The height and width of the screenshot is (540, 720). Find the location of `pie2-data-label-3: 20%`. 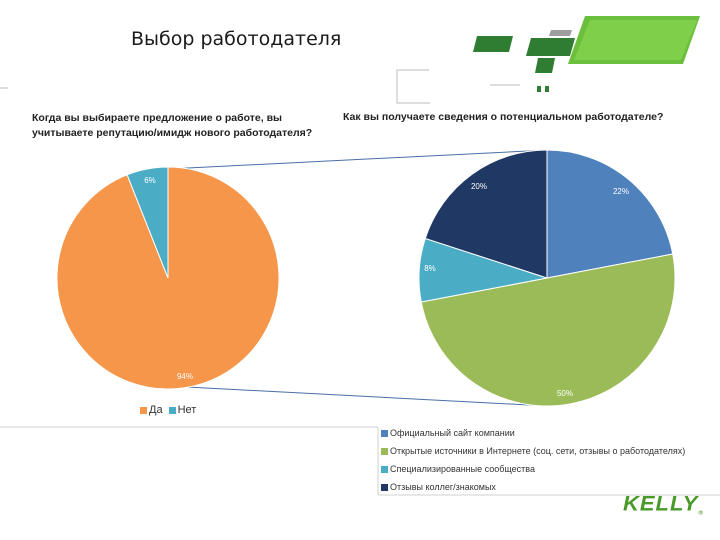

pie2-data-label-3: 20% is located at coordinates (479, 186).